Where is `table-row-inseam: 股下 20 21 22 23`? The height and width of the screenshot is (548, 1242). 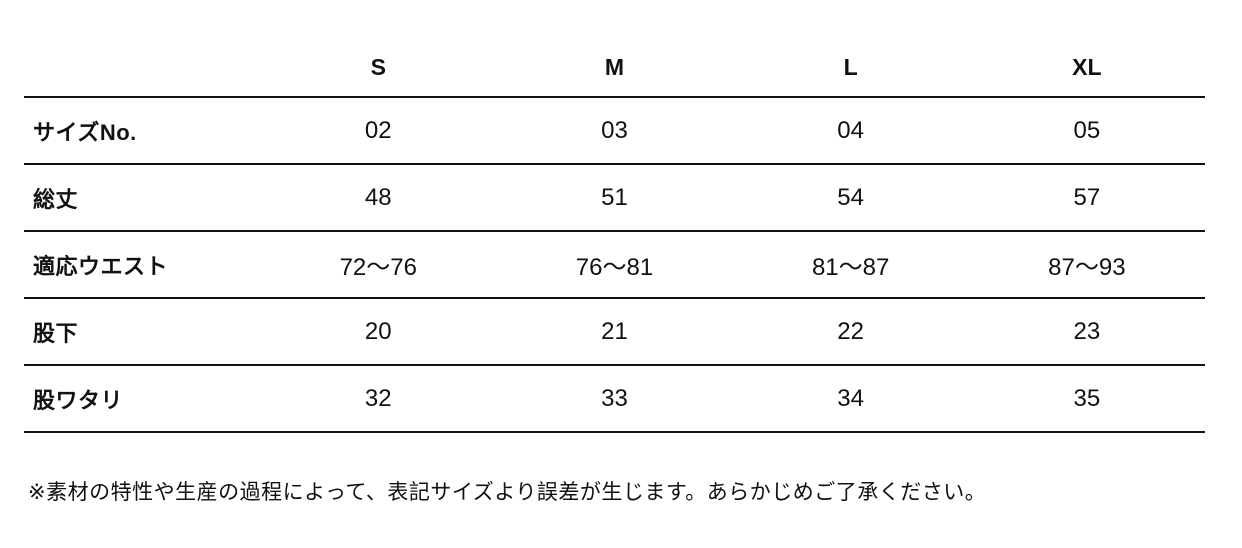 table-row-inseam: 股下 20 21 22 23 is located at coordinates (614, 331).